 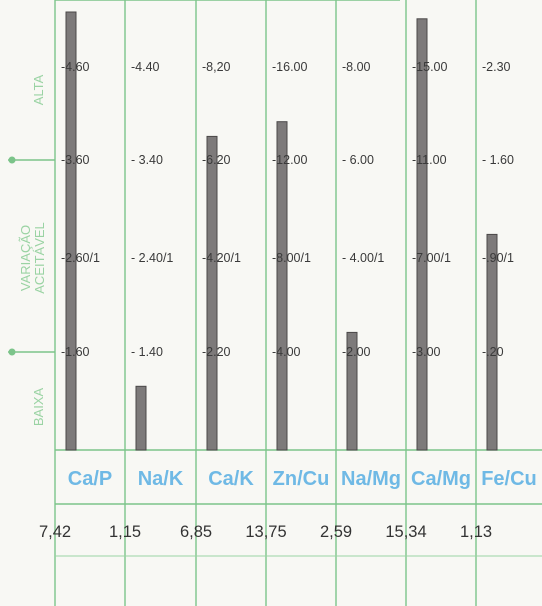 I want to click on bar-zn-cu, so click(x=282, y=286).